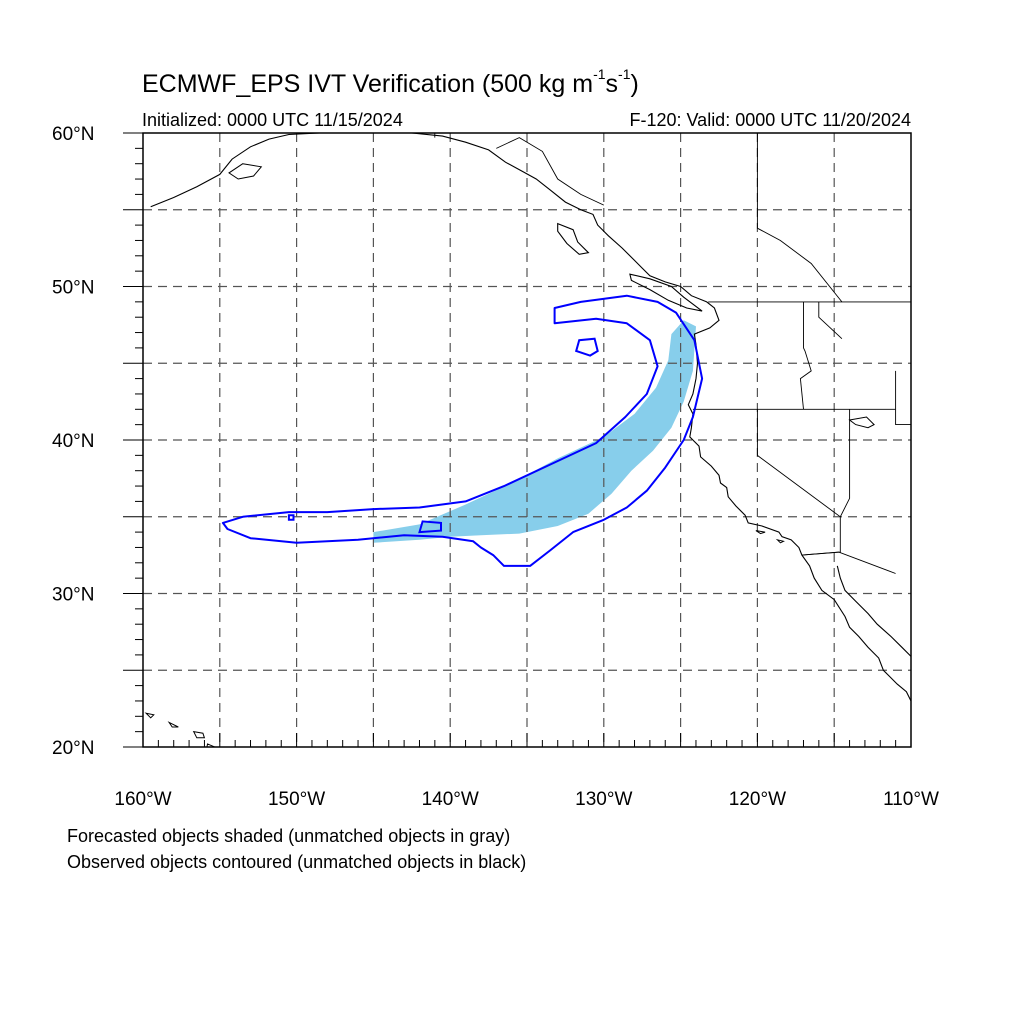 This screenshot has width=1024, height=1024. What do you see at coordinates (73, 748) in the screenshot?
I see `lat-tick-label: 20°N` at bounding box center [73, 748].